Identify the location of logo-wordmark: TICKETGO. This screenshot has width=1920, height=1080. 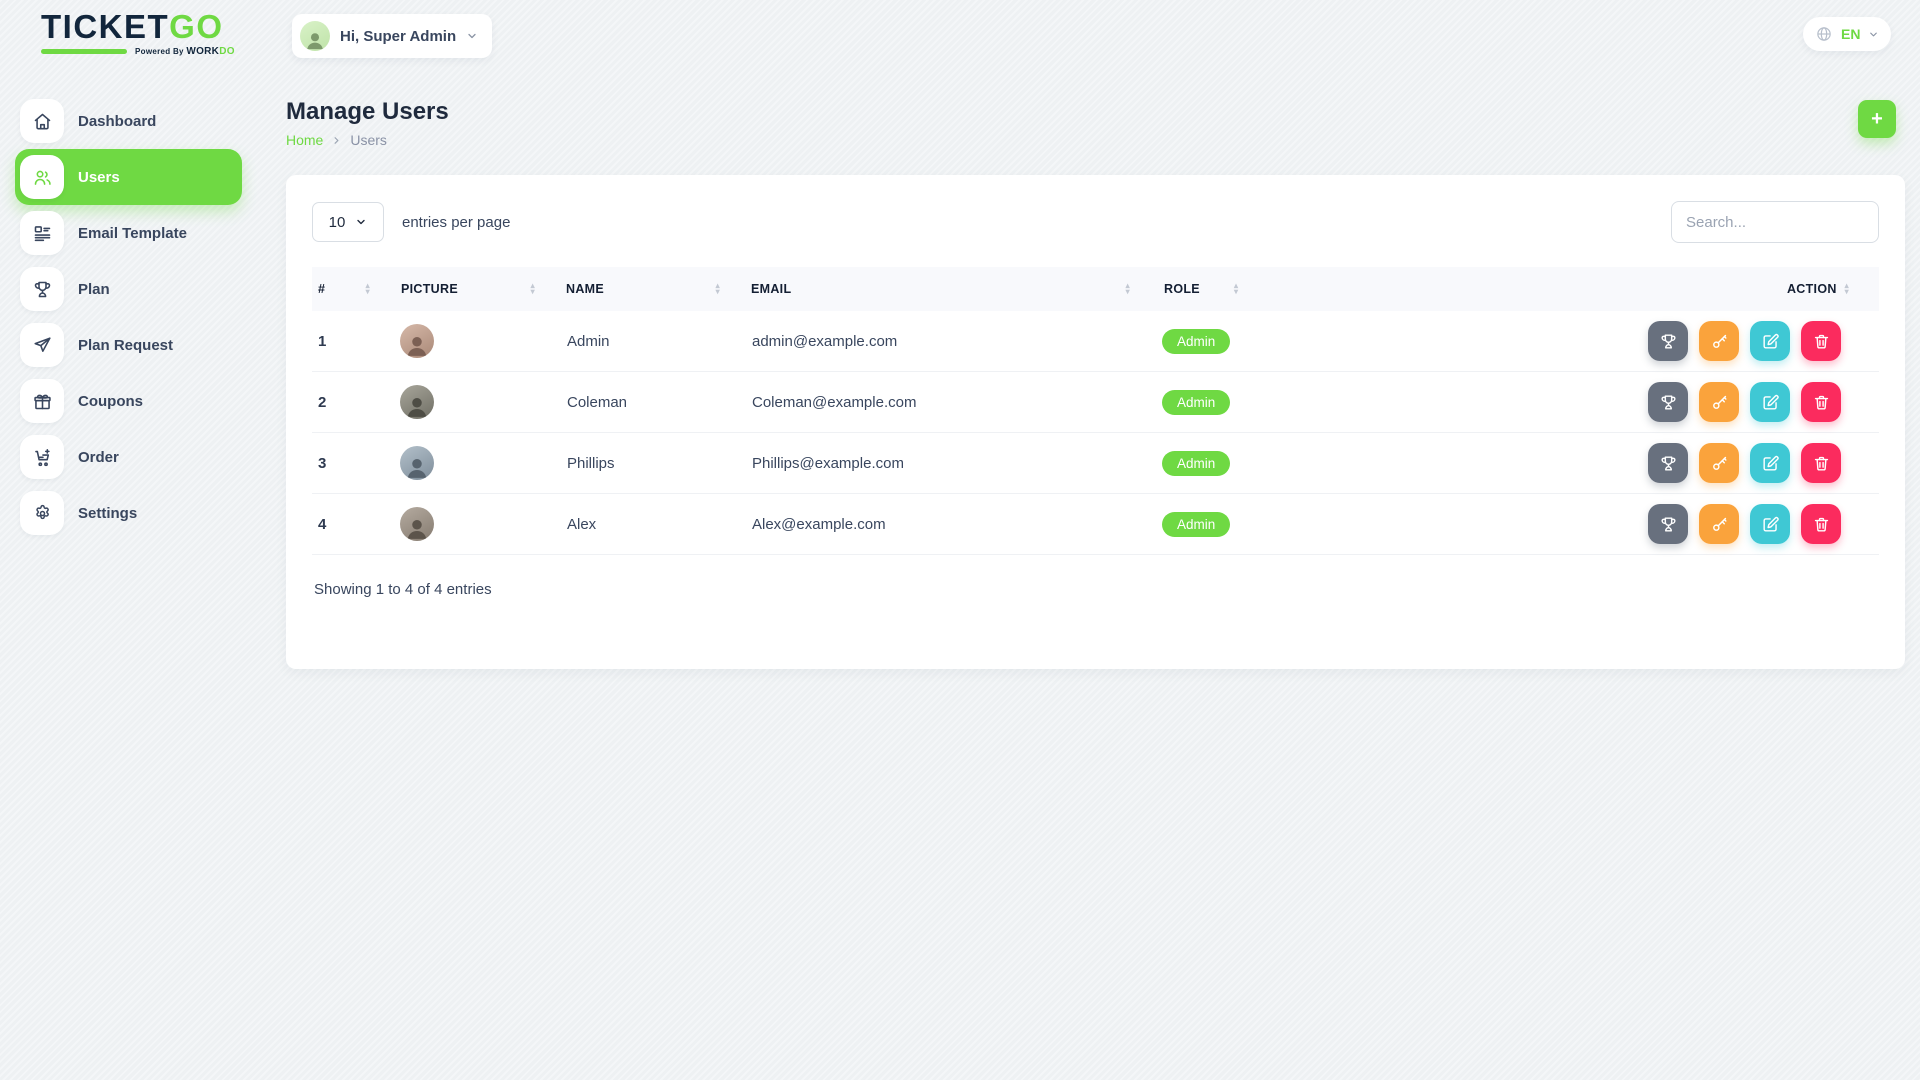
(141, 27).